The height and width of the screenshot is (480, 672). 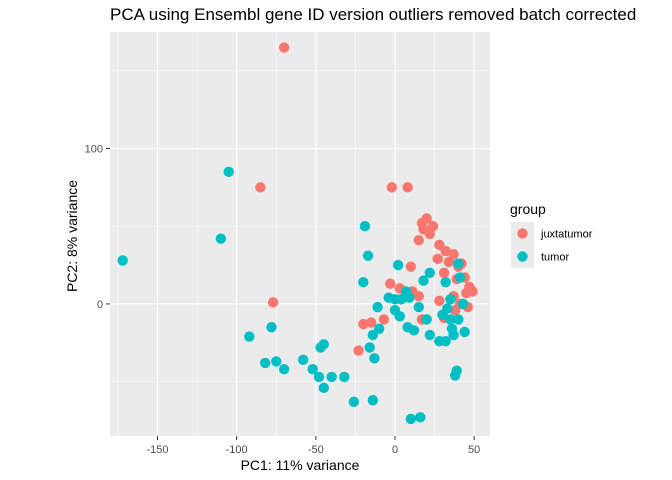 What do you see at coordinates (237, 450) in the screenshot?
I see `x-tick-label: -100` at bounding box center [237, 450].